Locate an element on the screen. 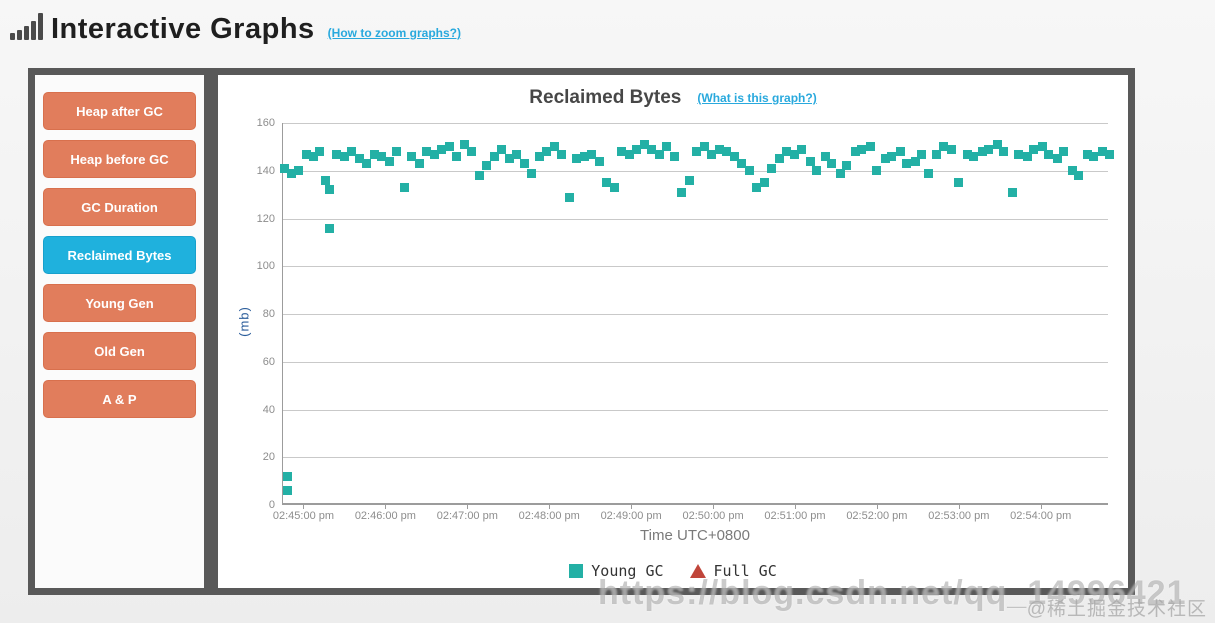 Image resolution: width=1215 pixels, height=623 pixels. sidebar-item-heap-before-gc: Heap before GC is located at coordinates (119, 159).